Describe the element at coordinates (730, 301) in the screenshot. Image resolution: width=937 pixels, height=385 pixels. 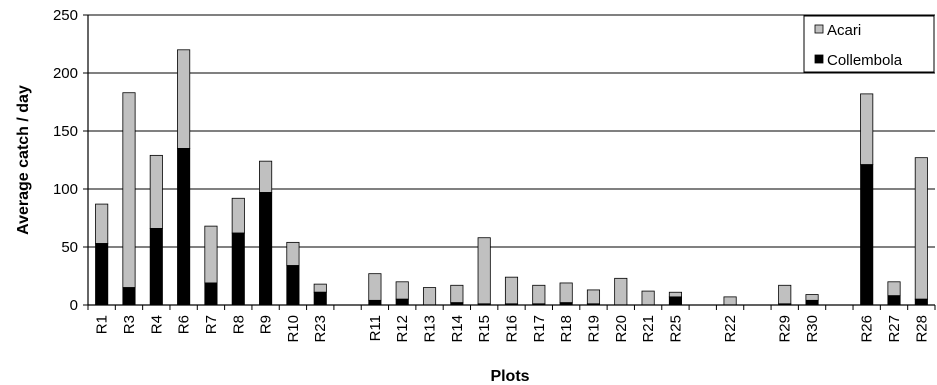
I see `bar-acari-r22` at that location.